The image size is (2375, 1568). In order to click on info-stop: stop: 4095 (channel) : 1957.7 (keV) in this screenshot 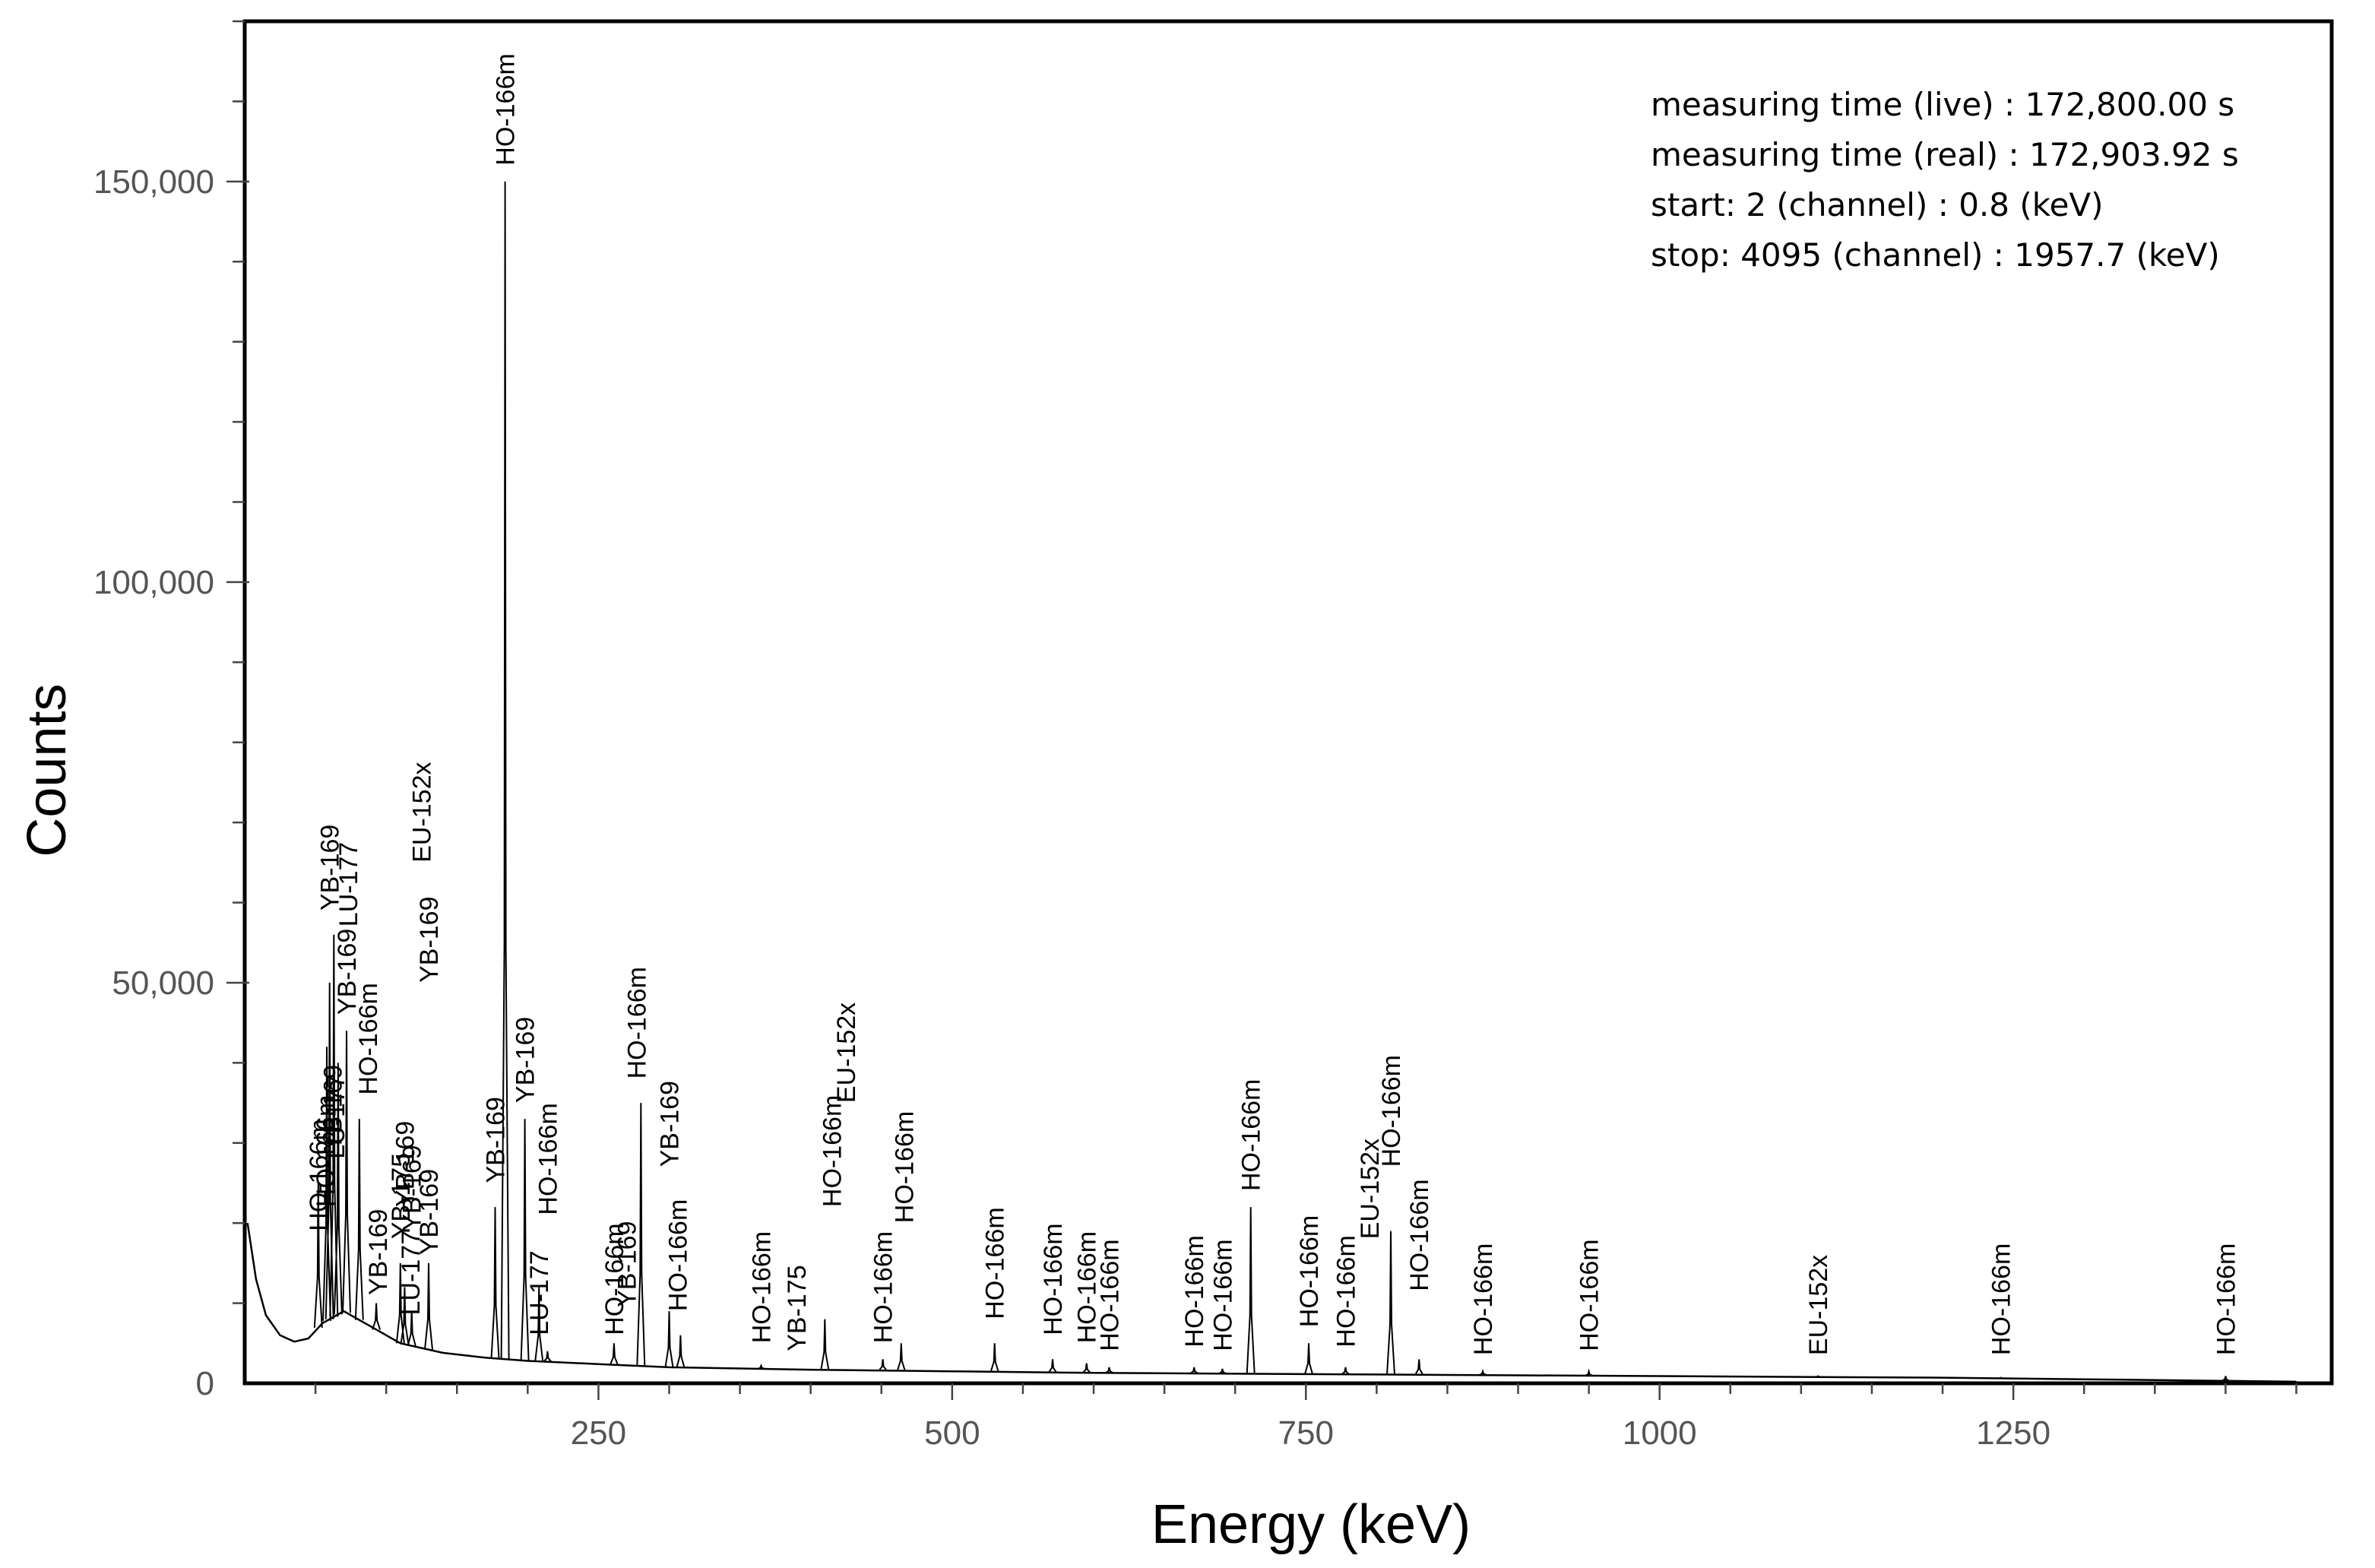, I will do `click(1935, 255)`.